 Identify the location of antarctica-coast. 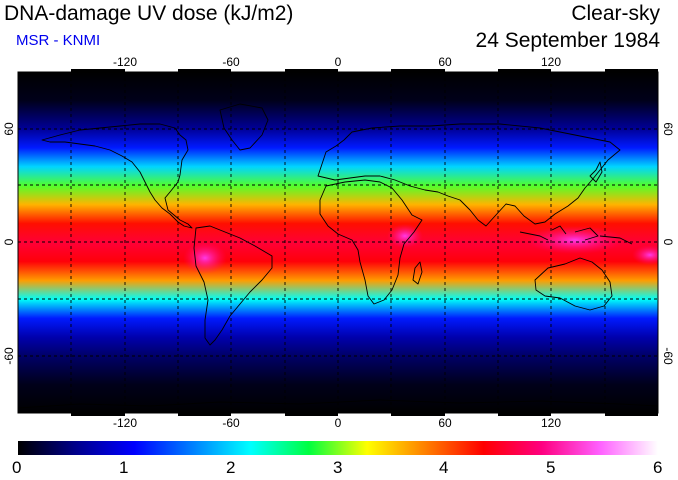
(338, 404).